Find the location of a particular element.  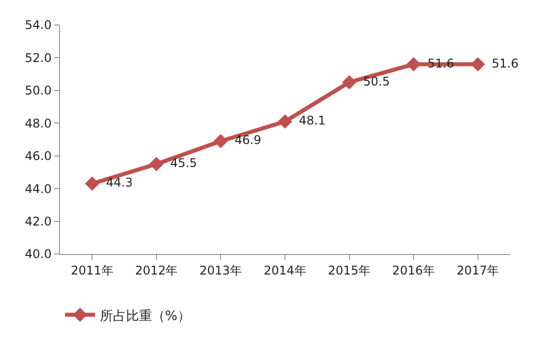

y-tick-label: 52.0 is located at coordinates (38, 57).